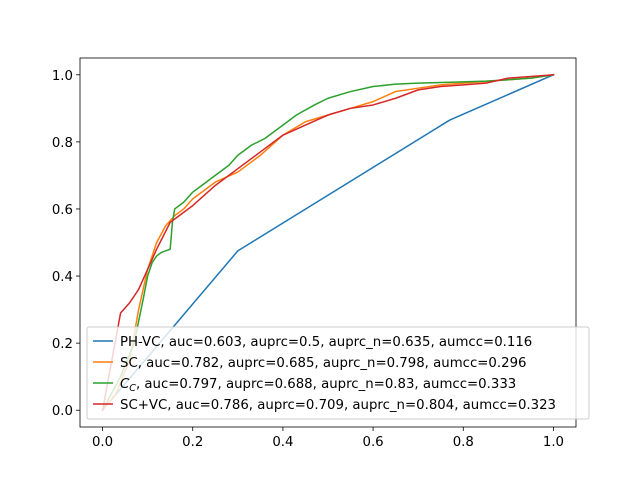  I want to click on y-tick-label: 0.0, so click(62, 411).